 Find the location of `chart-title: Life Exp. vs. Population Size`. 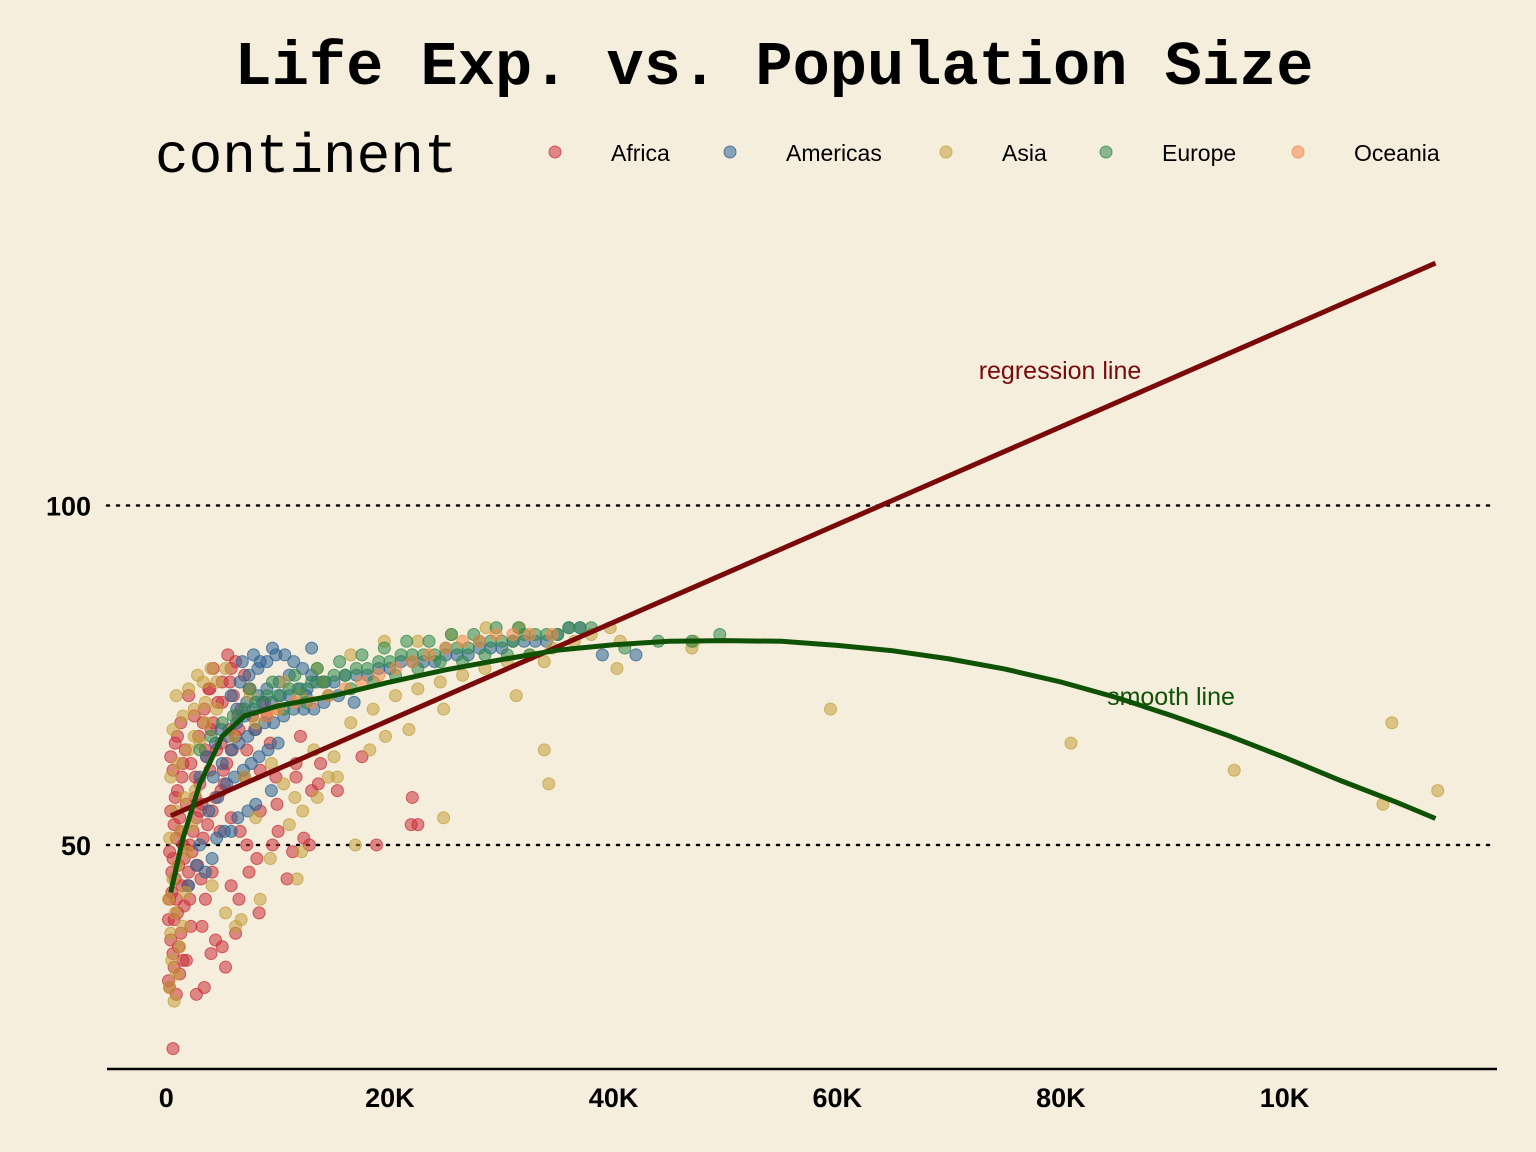

chart-title: Life Exp. vs. Population Size is located at coordinates (774, 67).